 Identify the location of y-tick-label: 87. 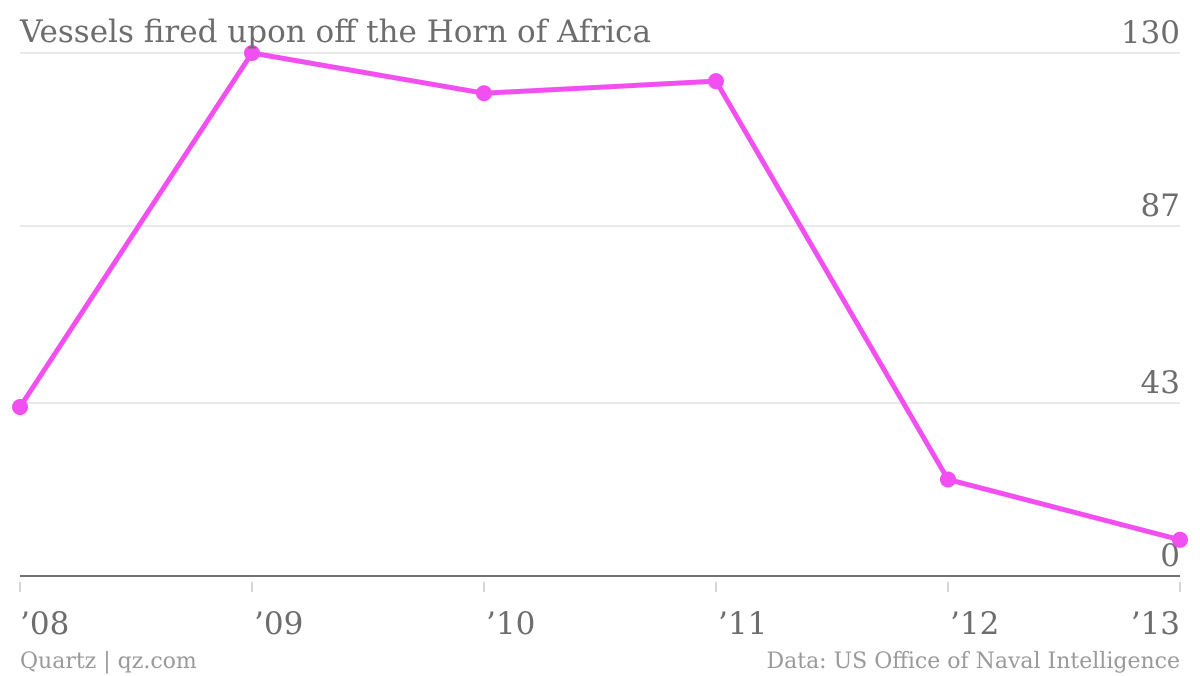
(1160, 206).